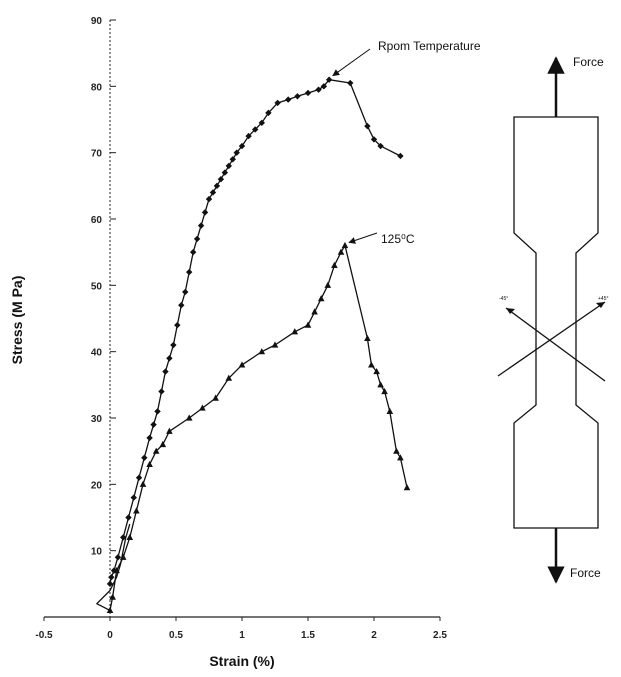  What do you see at coordinates (374, 635) in the screenshot?
I see `x-tick-label: 2` at bounding box center [374, 635].